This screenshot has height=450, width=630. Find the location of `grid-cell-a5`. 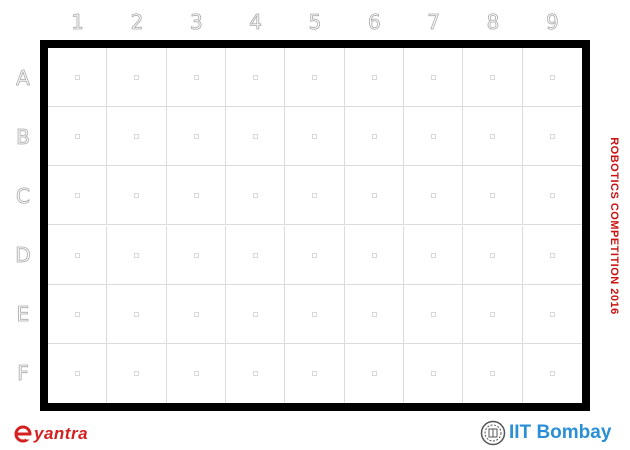

grid-cell-a5 is located at coordinates (315, 78).